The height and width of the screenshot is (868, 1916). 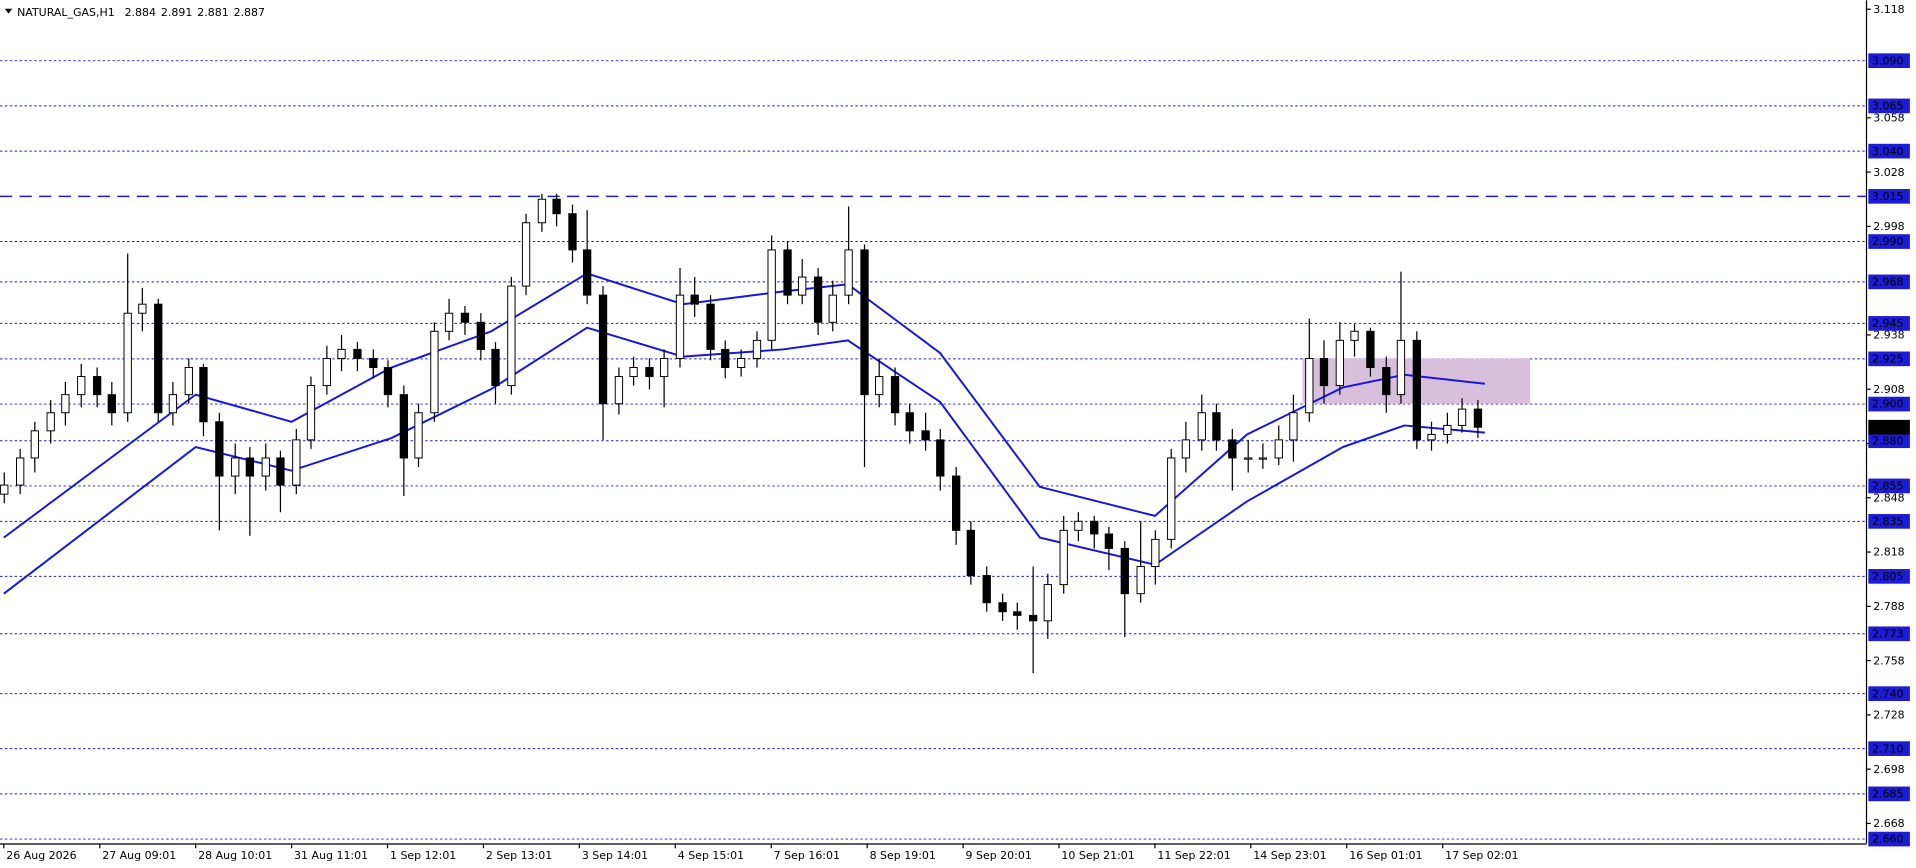 What do you see at coordinates (1889, 427) in the screenshot?
I see `last-price-box` at bounding box center [1889, 427].